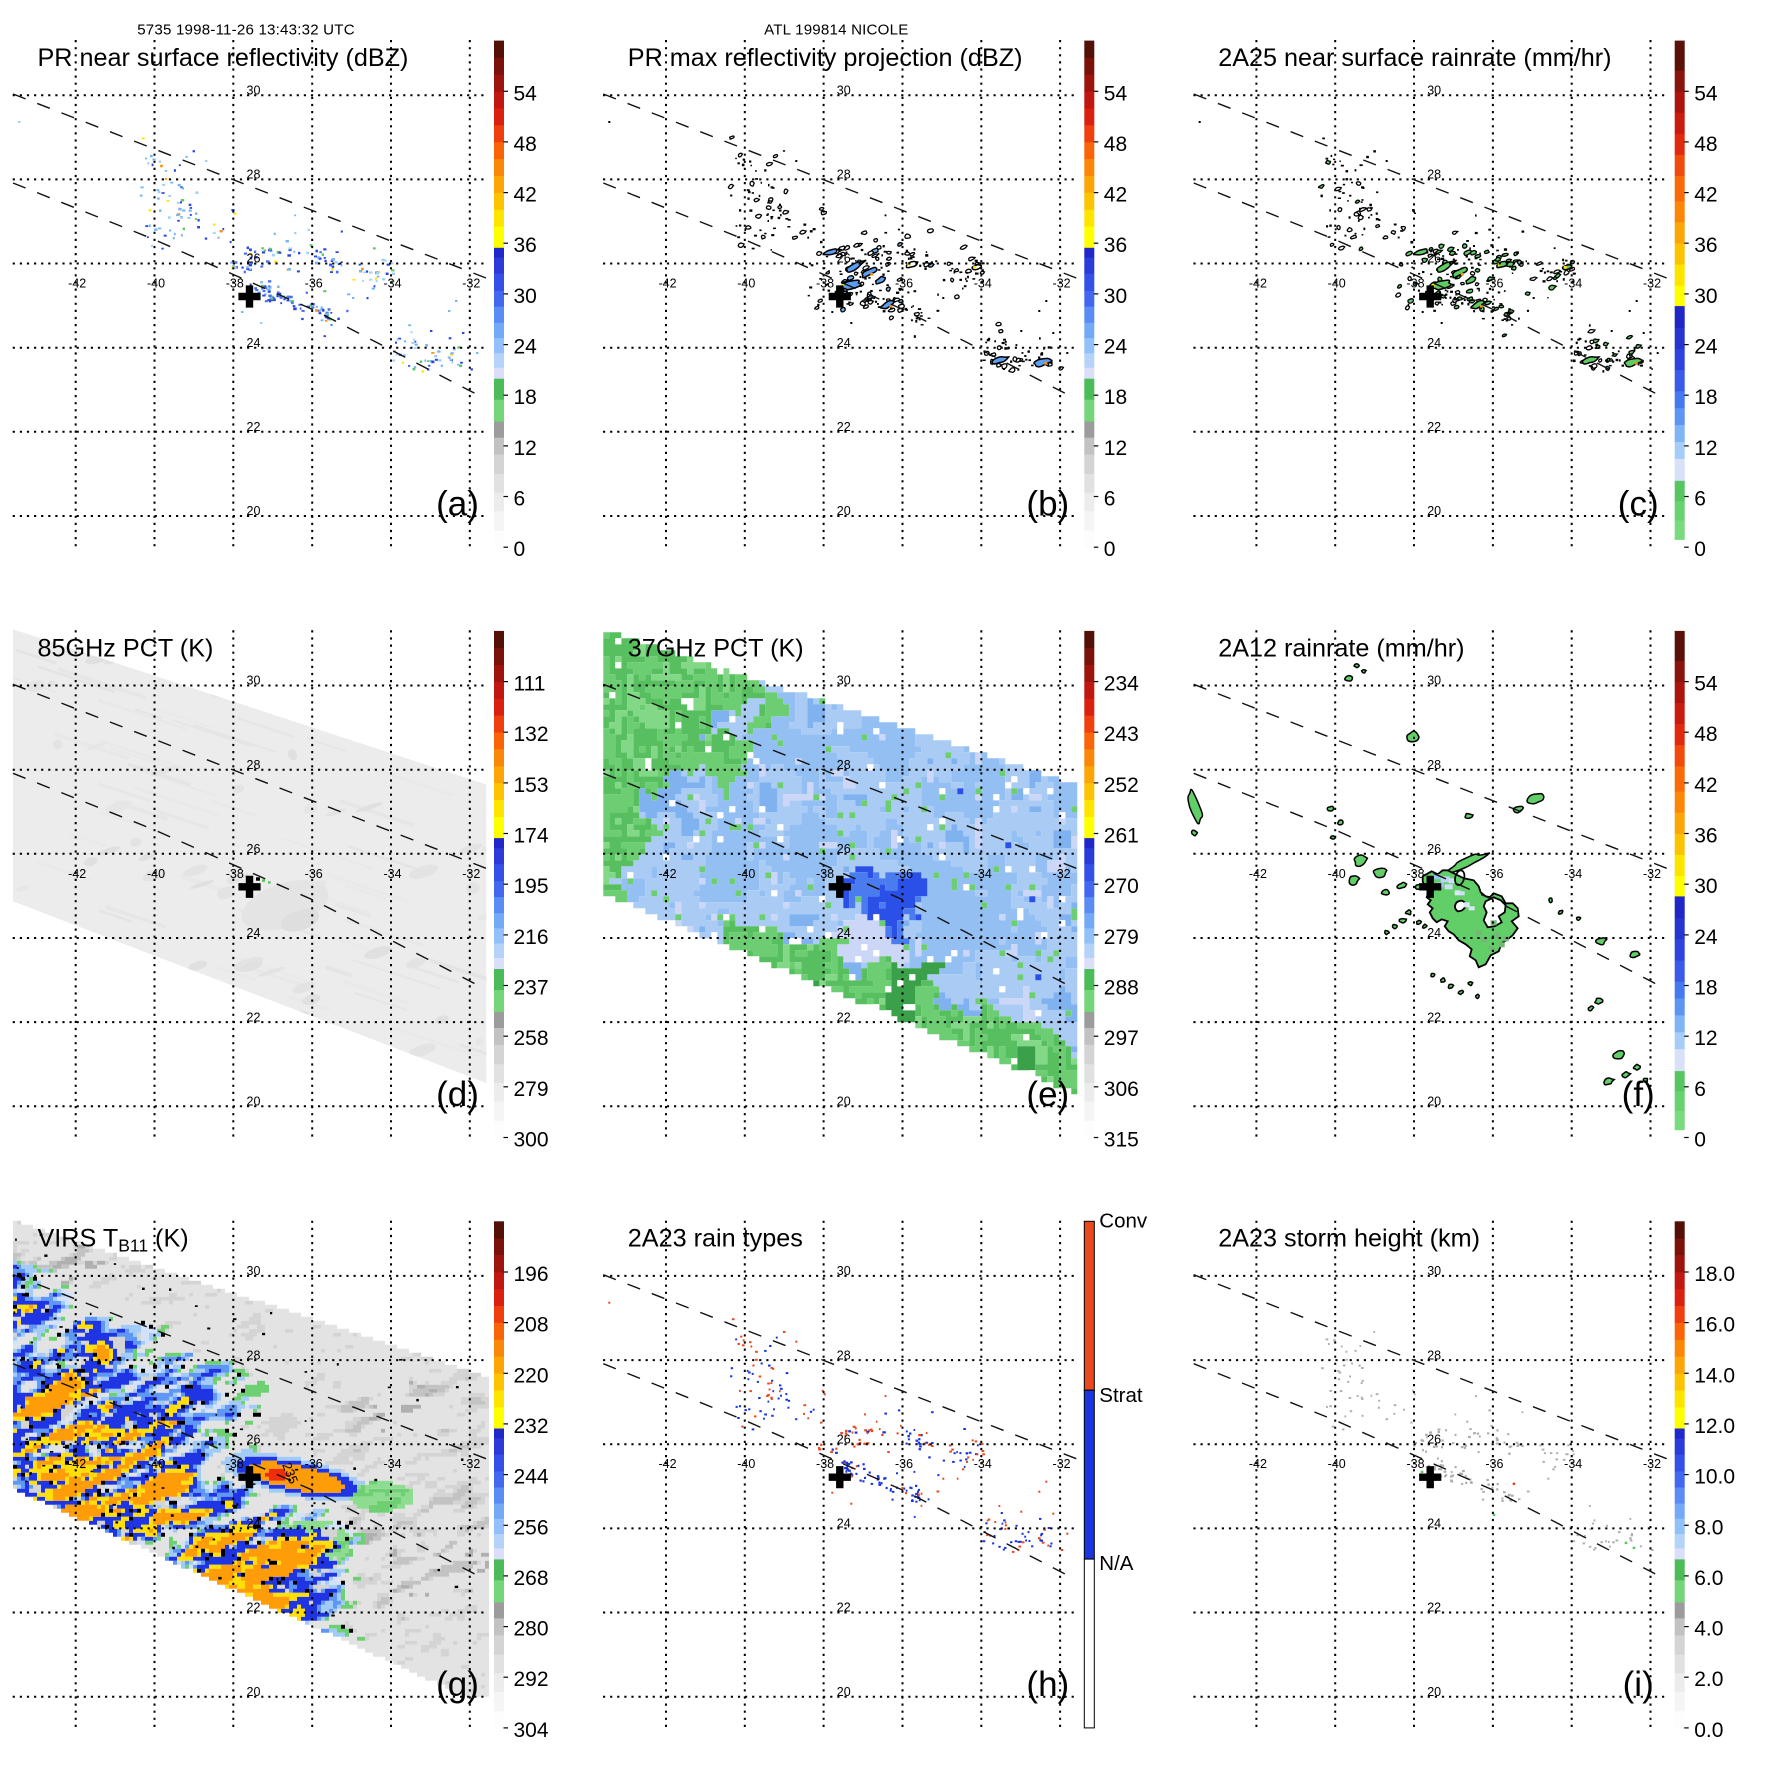 The image size is (1771, 1771). Describe the element at coordinates (1708, 1527) in the screenshot. I see `svg-text: 8.0` at that location.